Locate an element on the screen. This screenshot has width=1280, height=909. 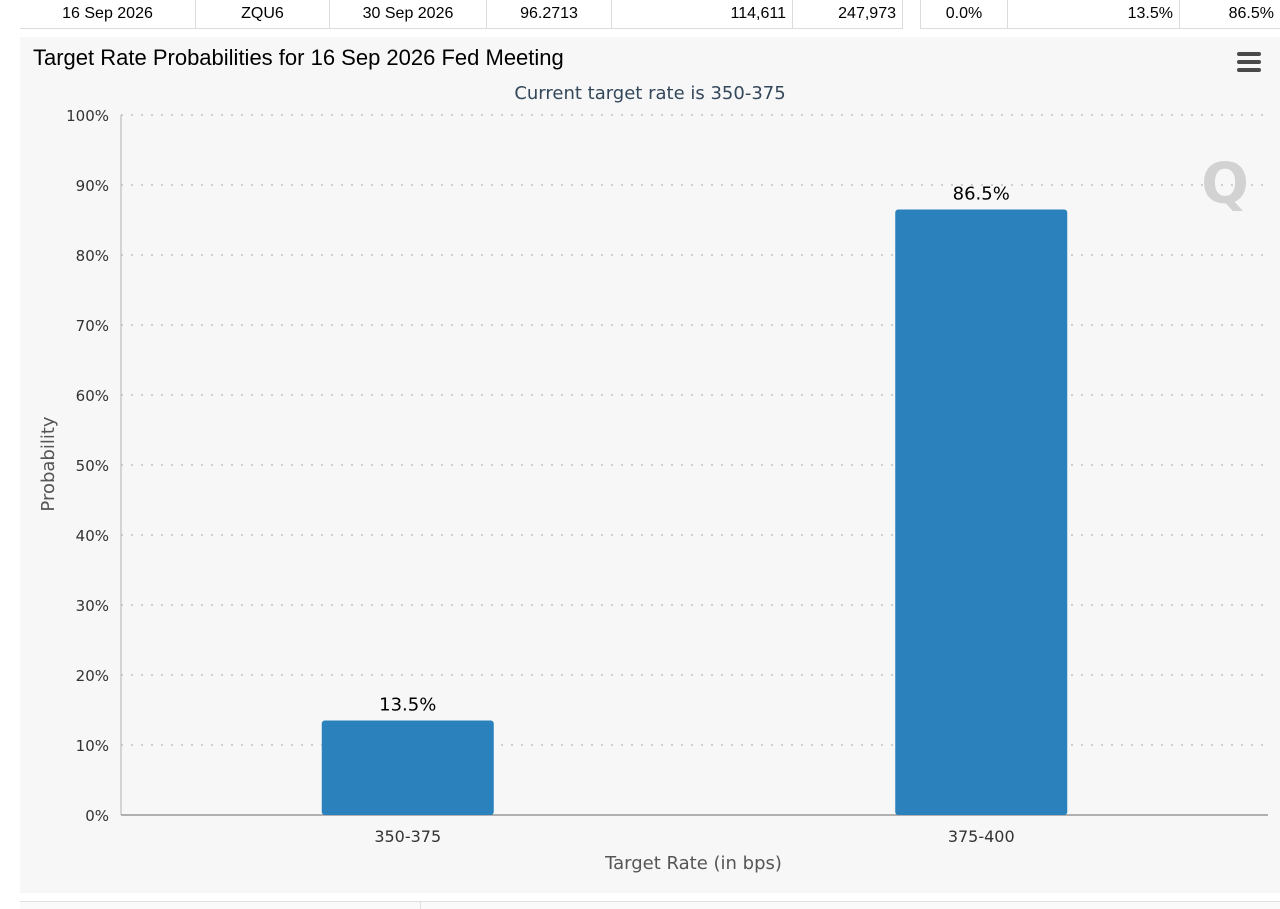
data-label: 86.5% is located at coordinates (981, 194).